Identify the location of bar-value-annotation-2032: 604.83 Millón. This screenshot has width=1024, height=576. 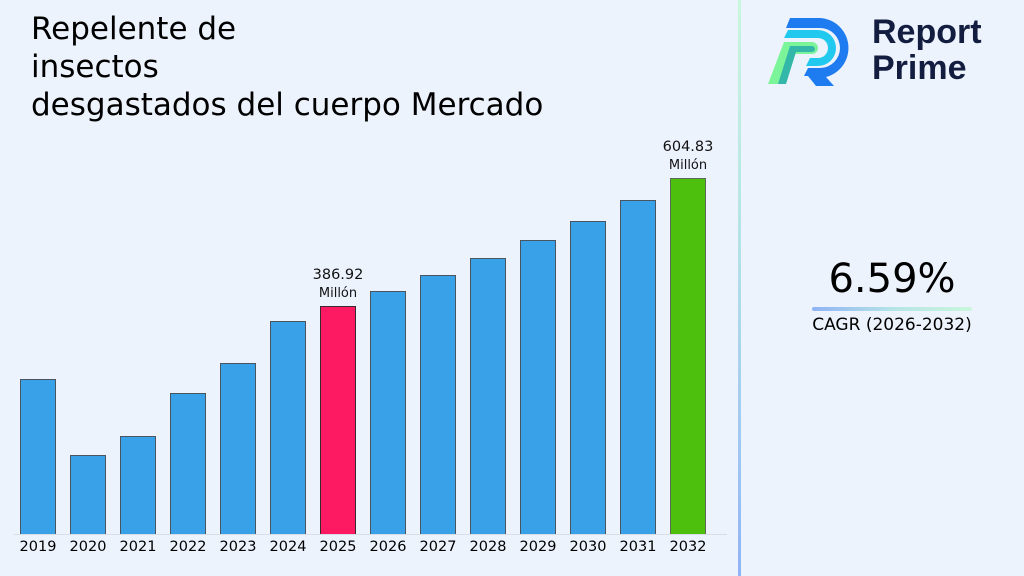
(688, 156).